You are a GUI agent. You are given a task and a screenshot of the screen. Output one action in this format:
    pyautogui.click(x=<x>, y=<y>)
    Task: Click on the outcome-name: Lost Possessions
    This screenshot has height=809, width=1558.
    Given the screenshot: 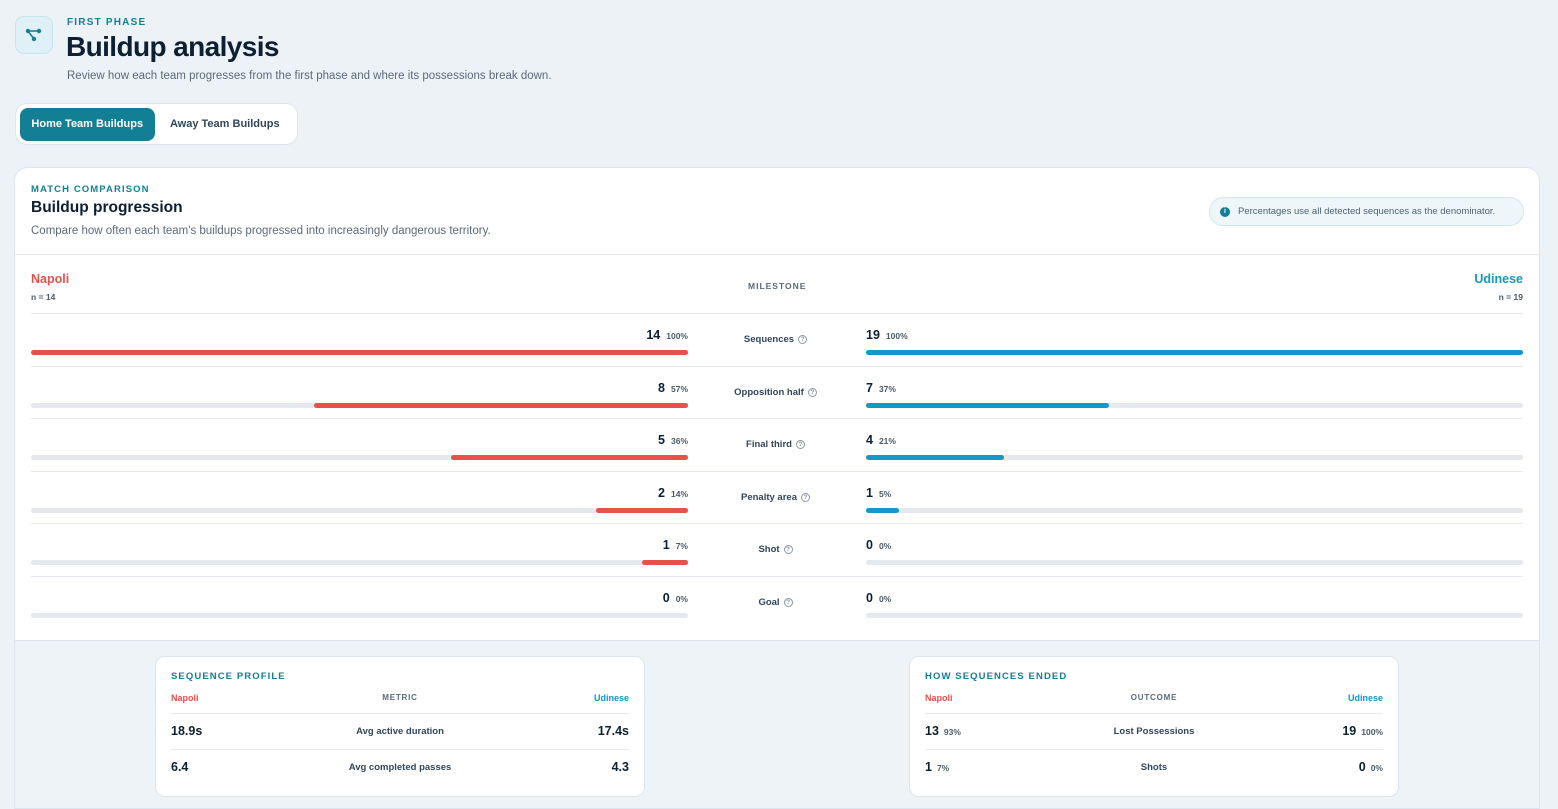 What is the action you would take?
    pyautogui.click(x=1154, y=731)
    